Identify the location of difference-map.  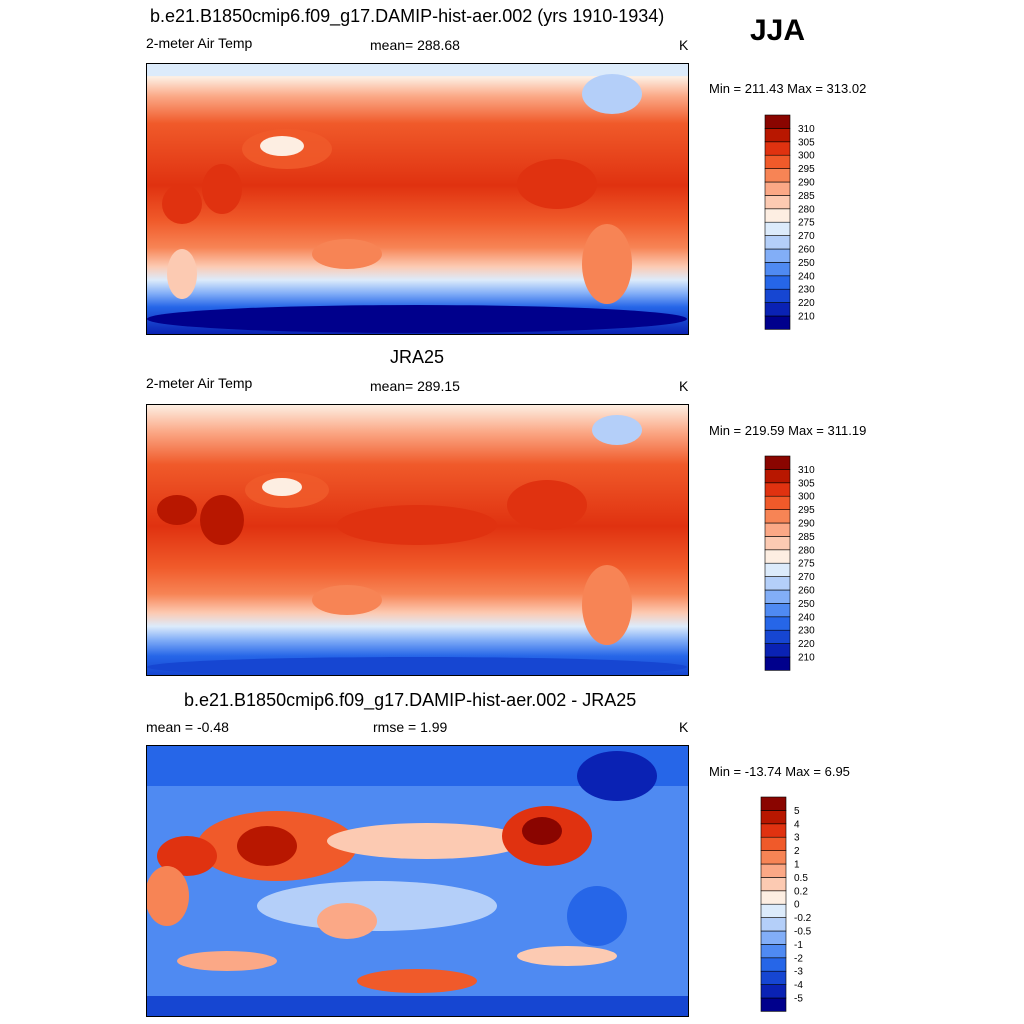
(417, 881).